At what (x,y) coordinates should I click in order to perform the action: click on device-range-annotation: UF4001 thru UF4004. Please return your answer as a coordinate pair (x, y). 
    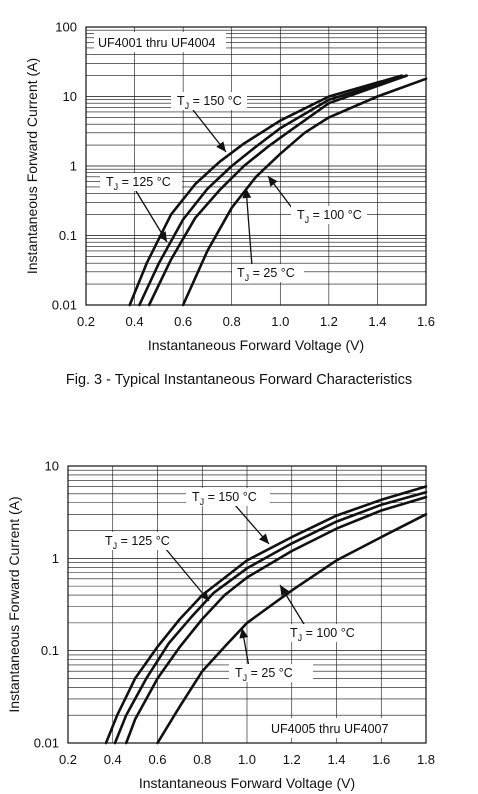
    Looking at the image, I should click on (156, 43).